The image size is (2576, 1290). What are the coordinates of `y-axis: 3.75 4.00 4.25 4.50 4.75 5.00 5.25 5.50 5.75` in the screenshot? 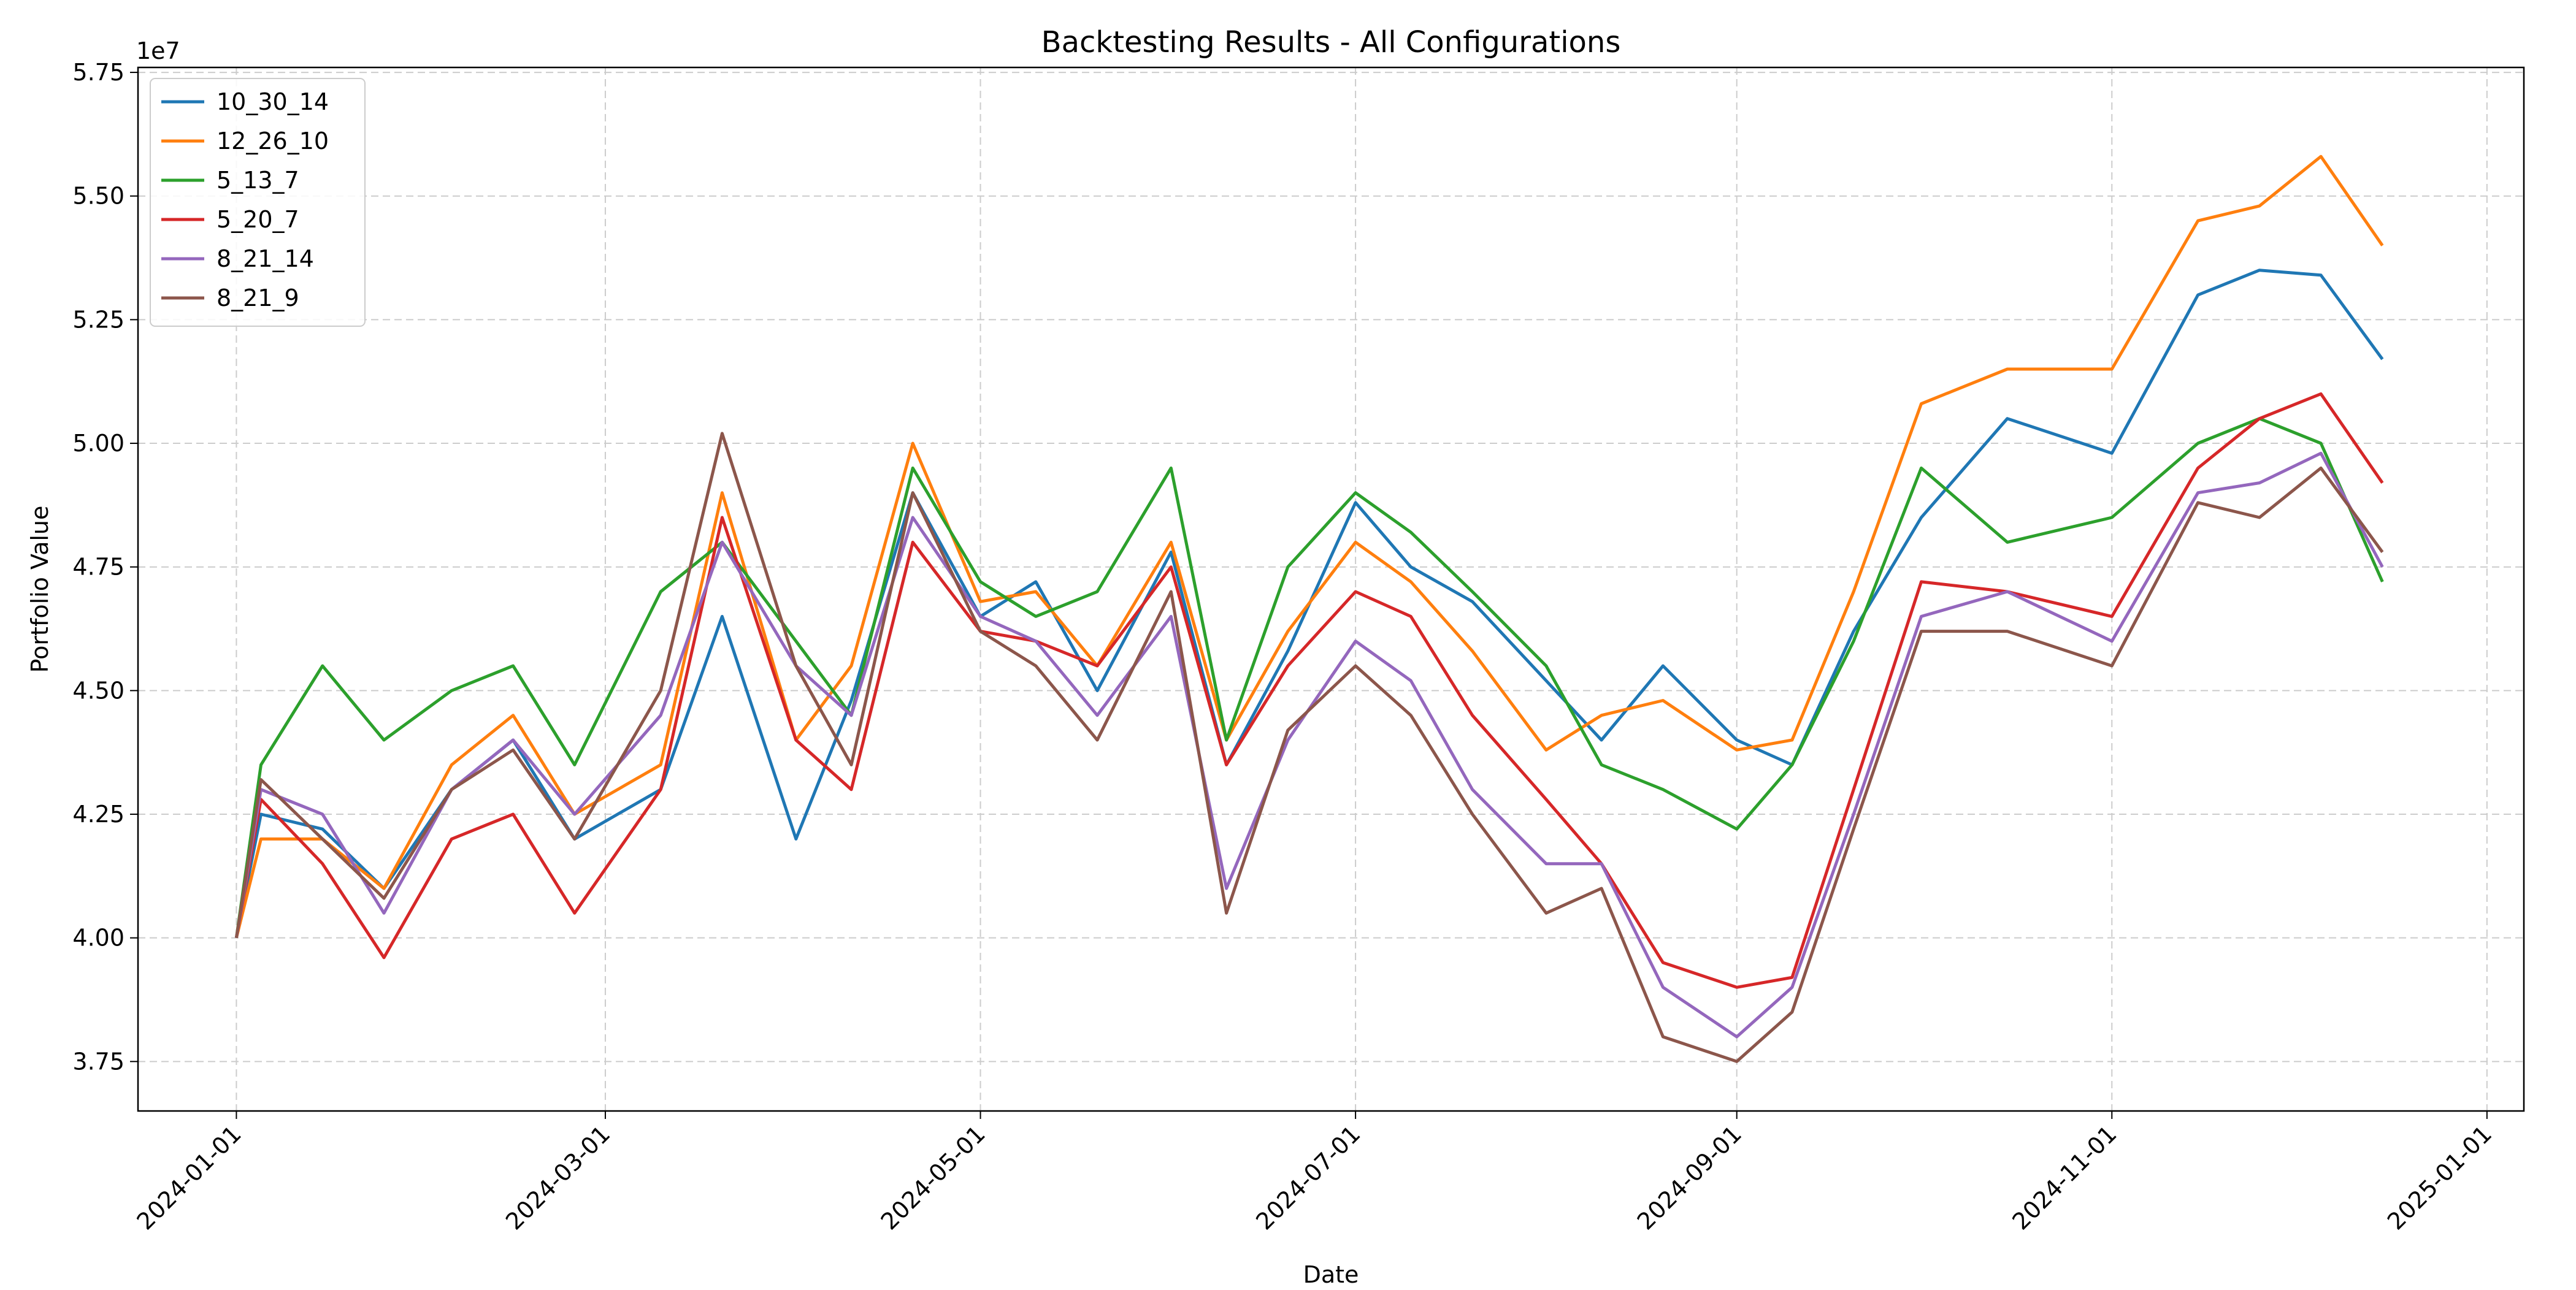 It's located at (105, 567).